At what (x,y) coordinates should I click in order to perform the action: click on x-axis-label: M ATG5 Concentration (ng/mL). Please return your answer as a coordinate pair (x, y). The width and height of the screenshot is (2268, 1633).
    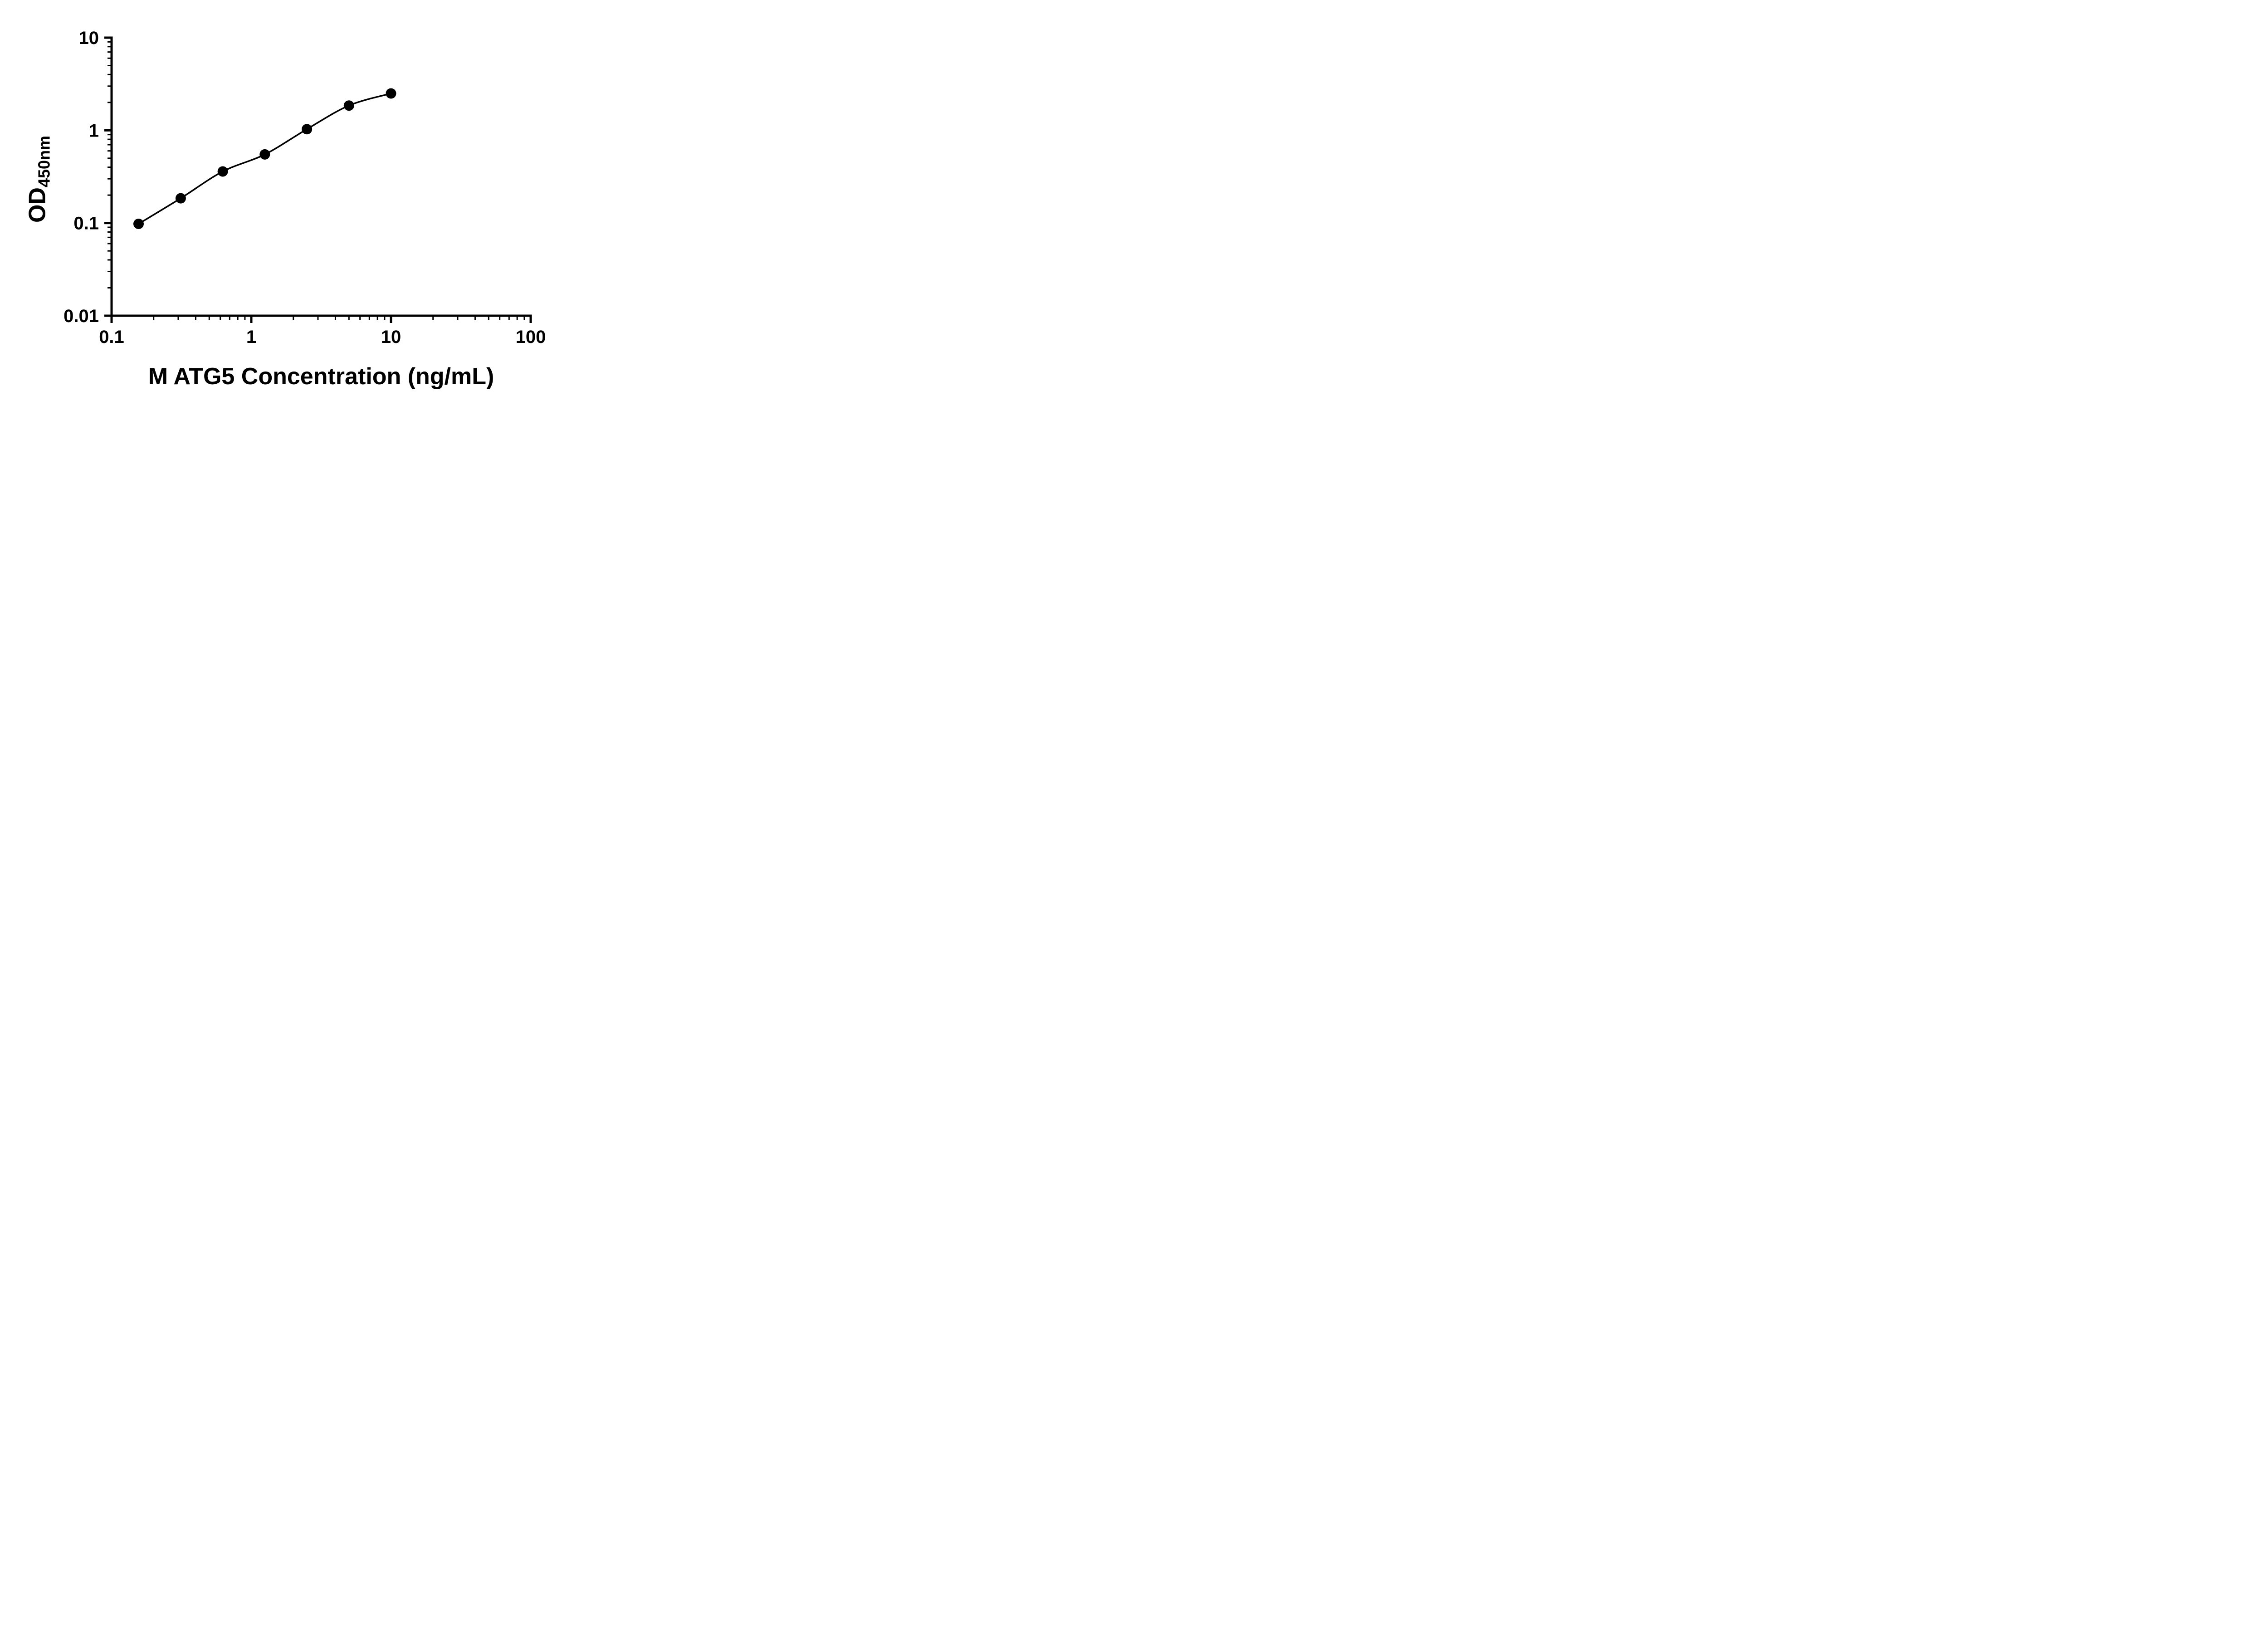
    Looking at the image, I should click on (321, 376).